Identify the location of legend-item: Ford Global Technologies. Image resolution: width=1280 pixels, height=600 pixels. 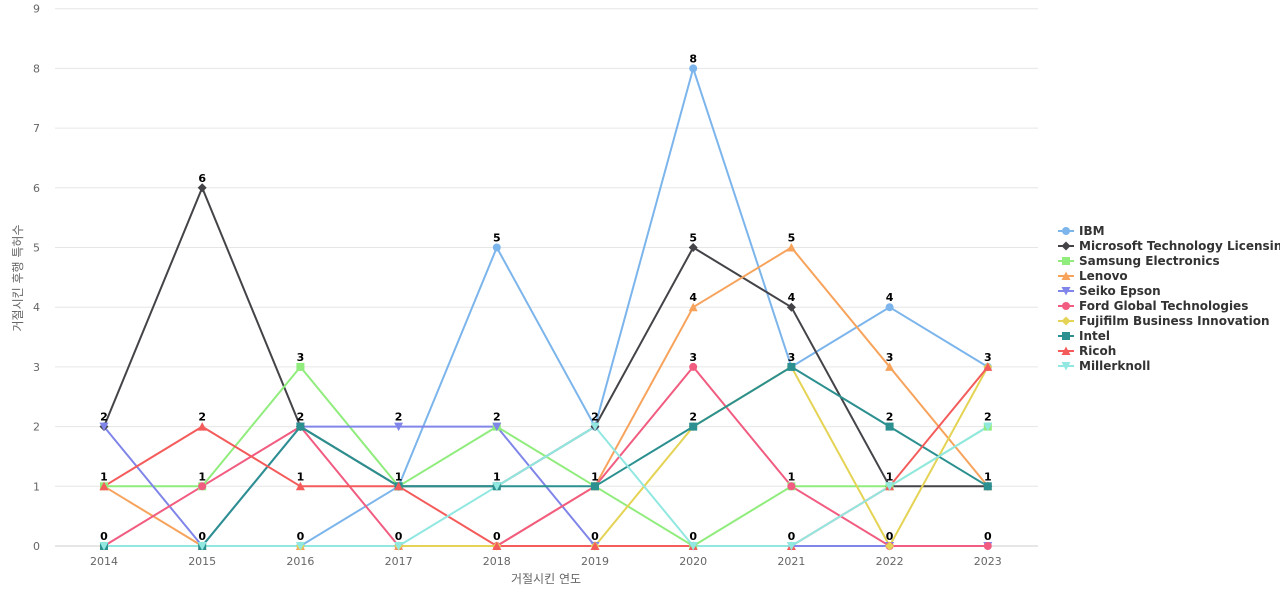
(1153, 306).